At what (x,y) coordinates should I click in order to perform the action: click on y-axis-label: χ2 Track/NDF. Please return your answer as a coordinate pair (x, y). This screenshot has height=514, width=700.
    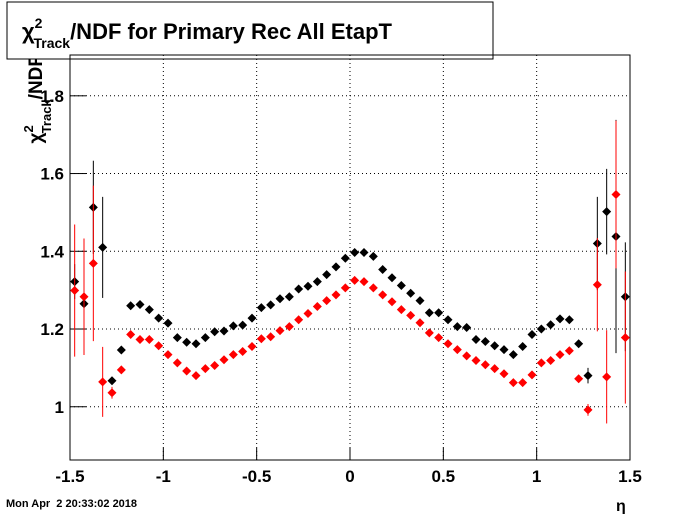
    Looking at the image, I should click on (37, 99).